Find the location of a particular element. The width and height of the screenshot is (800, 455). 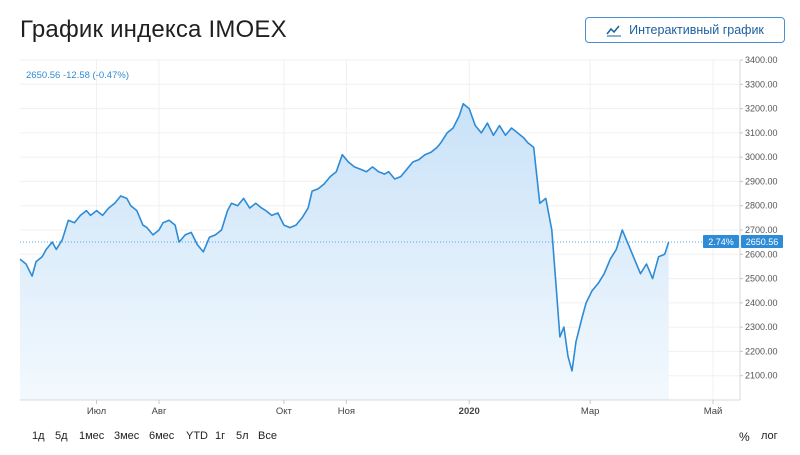

y-tick-label: 3000.00 is located at coordinates (761, 157).